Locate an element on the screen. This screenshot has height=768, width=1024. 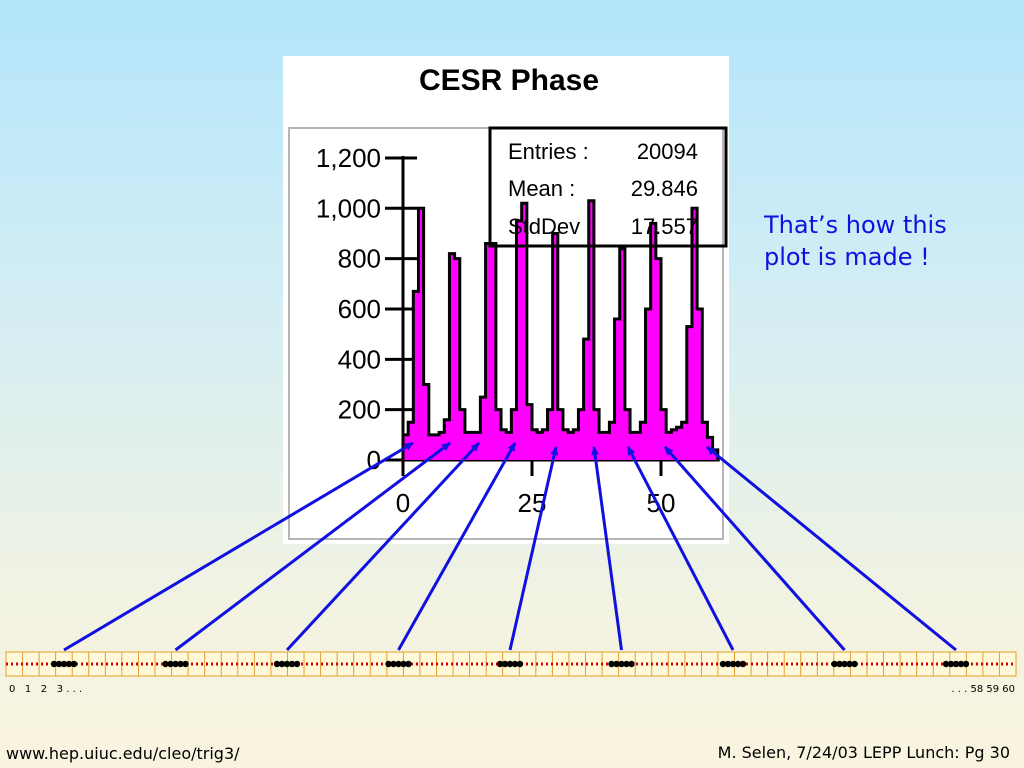
y-tick-label-200: 200 is located at coordinates (359, 410).